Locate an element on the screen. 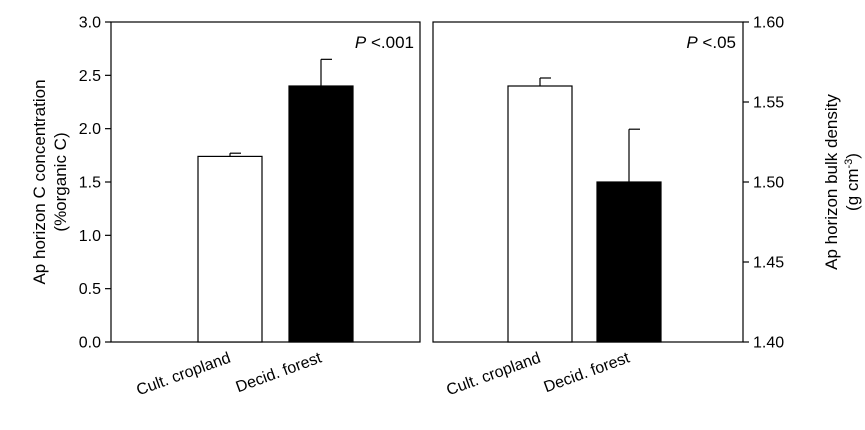 The height and width of the screenshot is (430, 865). left-y-tick-label: 0.5 is located at coordinates (90, 289).